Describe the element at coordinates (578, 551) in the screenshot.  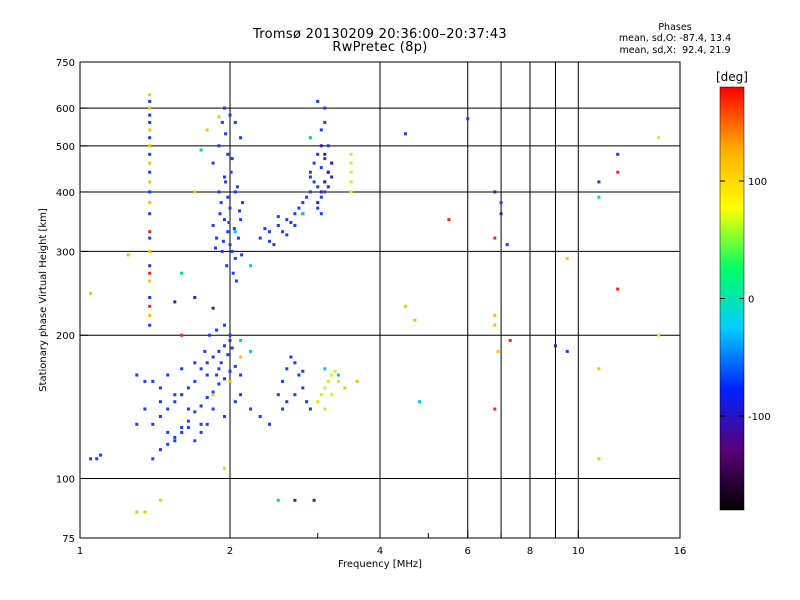
I see `x-tick-label: 10` at that location.